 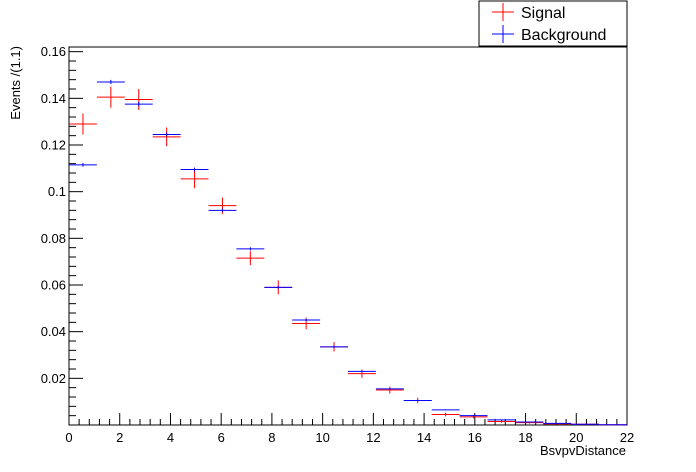 What do you see at coordinates (373, 437) in the screenshot?
I see `x-tick-label: 12` at bounding box center [373, 437].